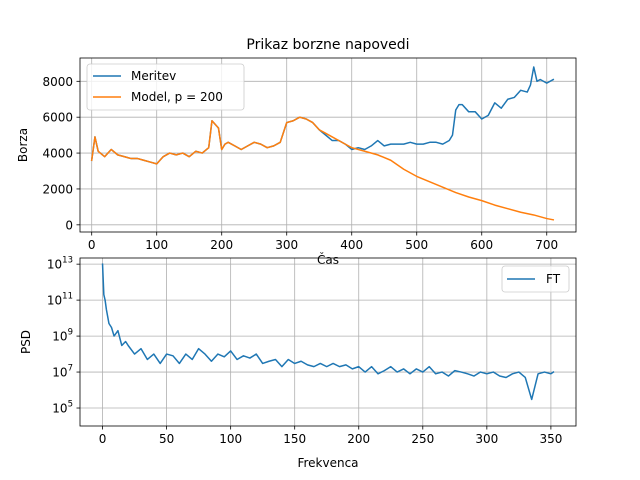 The width and height of the screenshot is (640, 480). I want to click on bottom-legend-label-ft: FT, so click(553, 279).